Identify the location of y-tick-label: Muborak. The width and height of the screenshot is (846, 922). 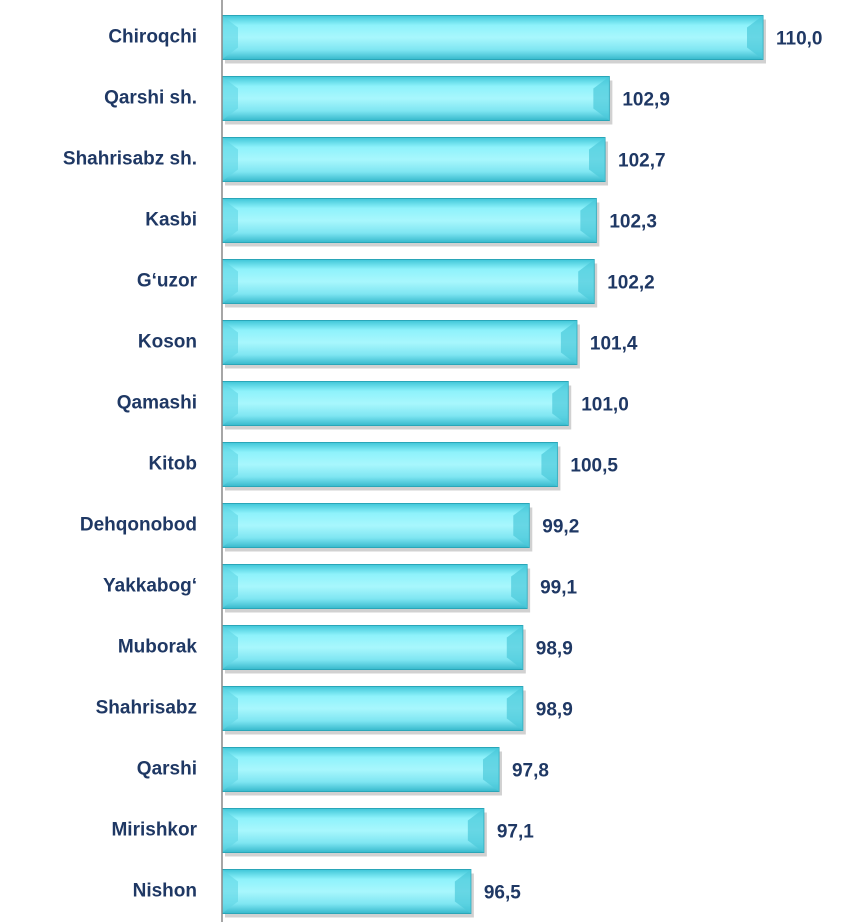
(158, 647).